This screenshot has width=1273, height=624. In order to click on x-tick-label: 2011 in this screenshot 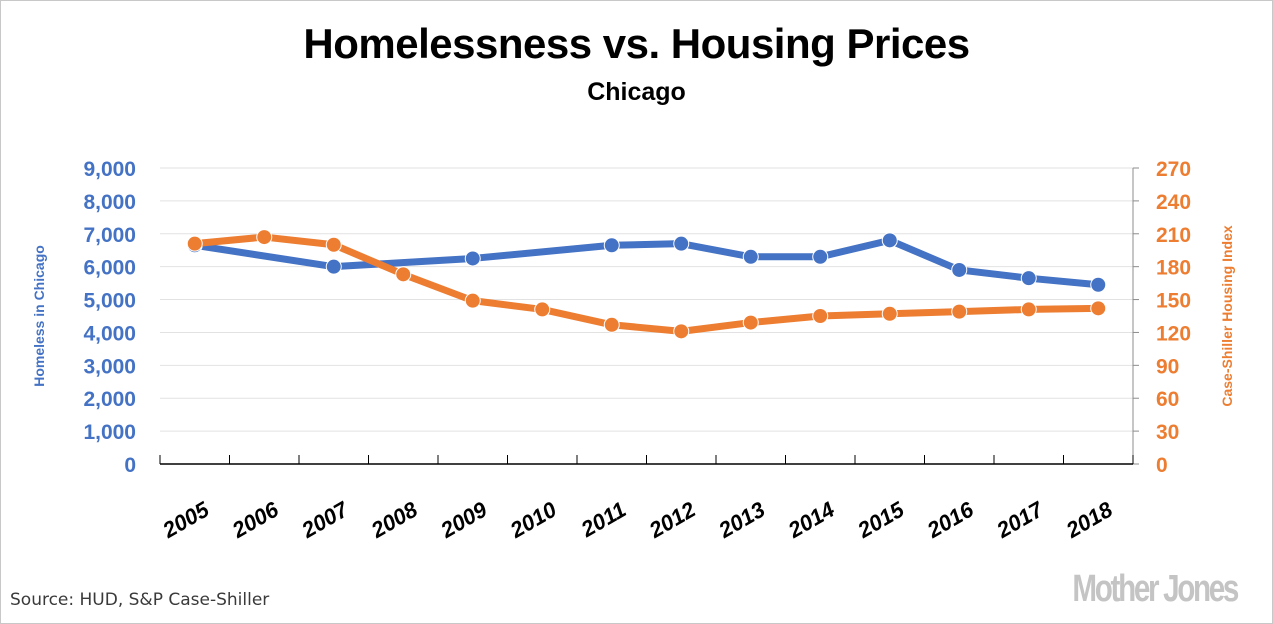, I will do `click(603, 520)`.